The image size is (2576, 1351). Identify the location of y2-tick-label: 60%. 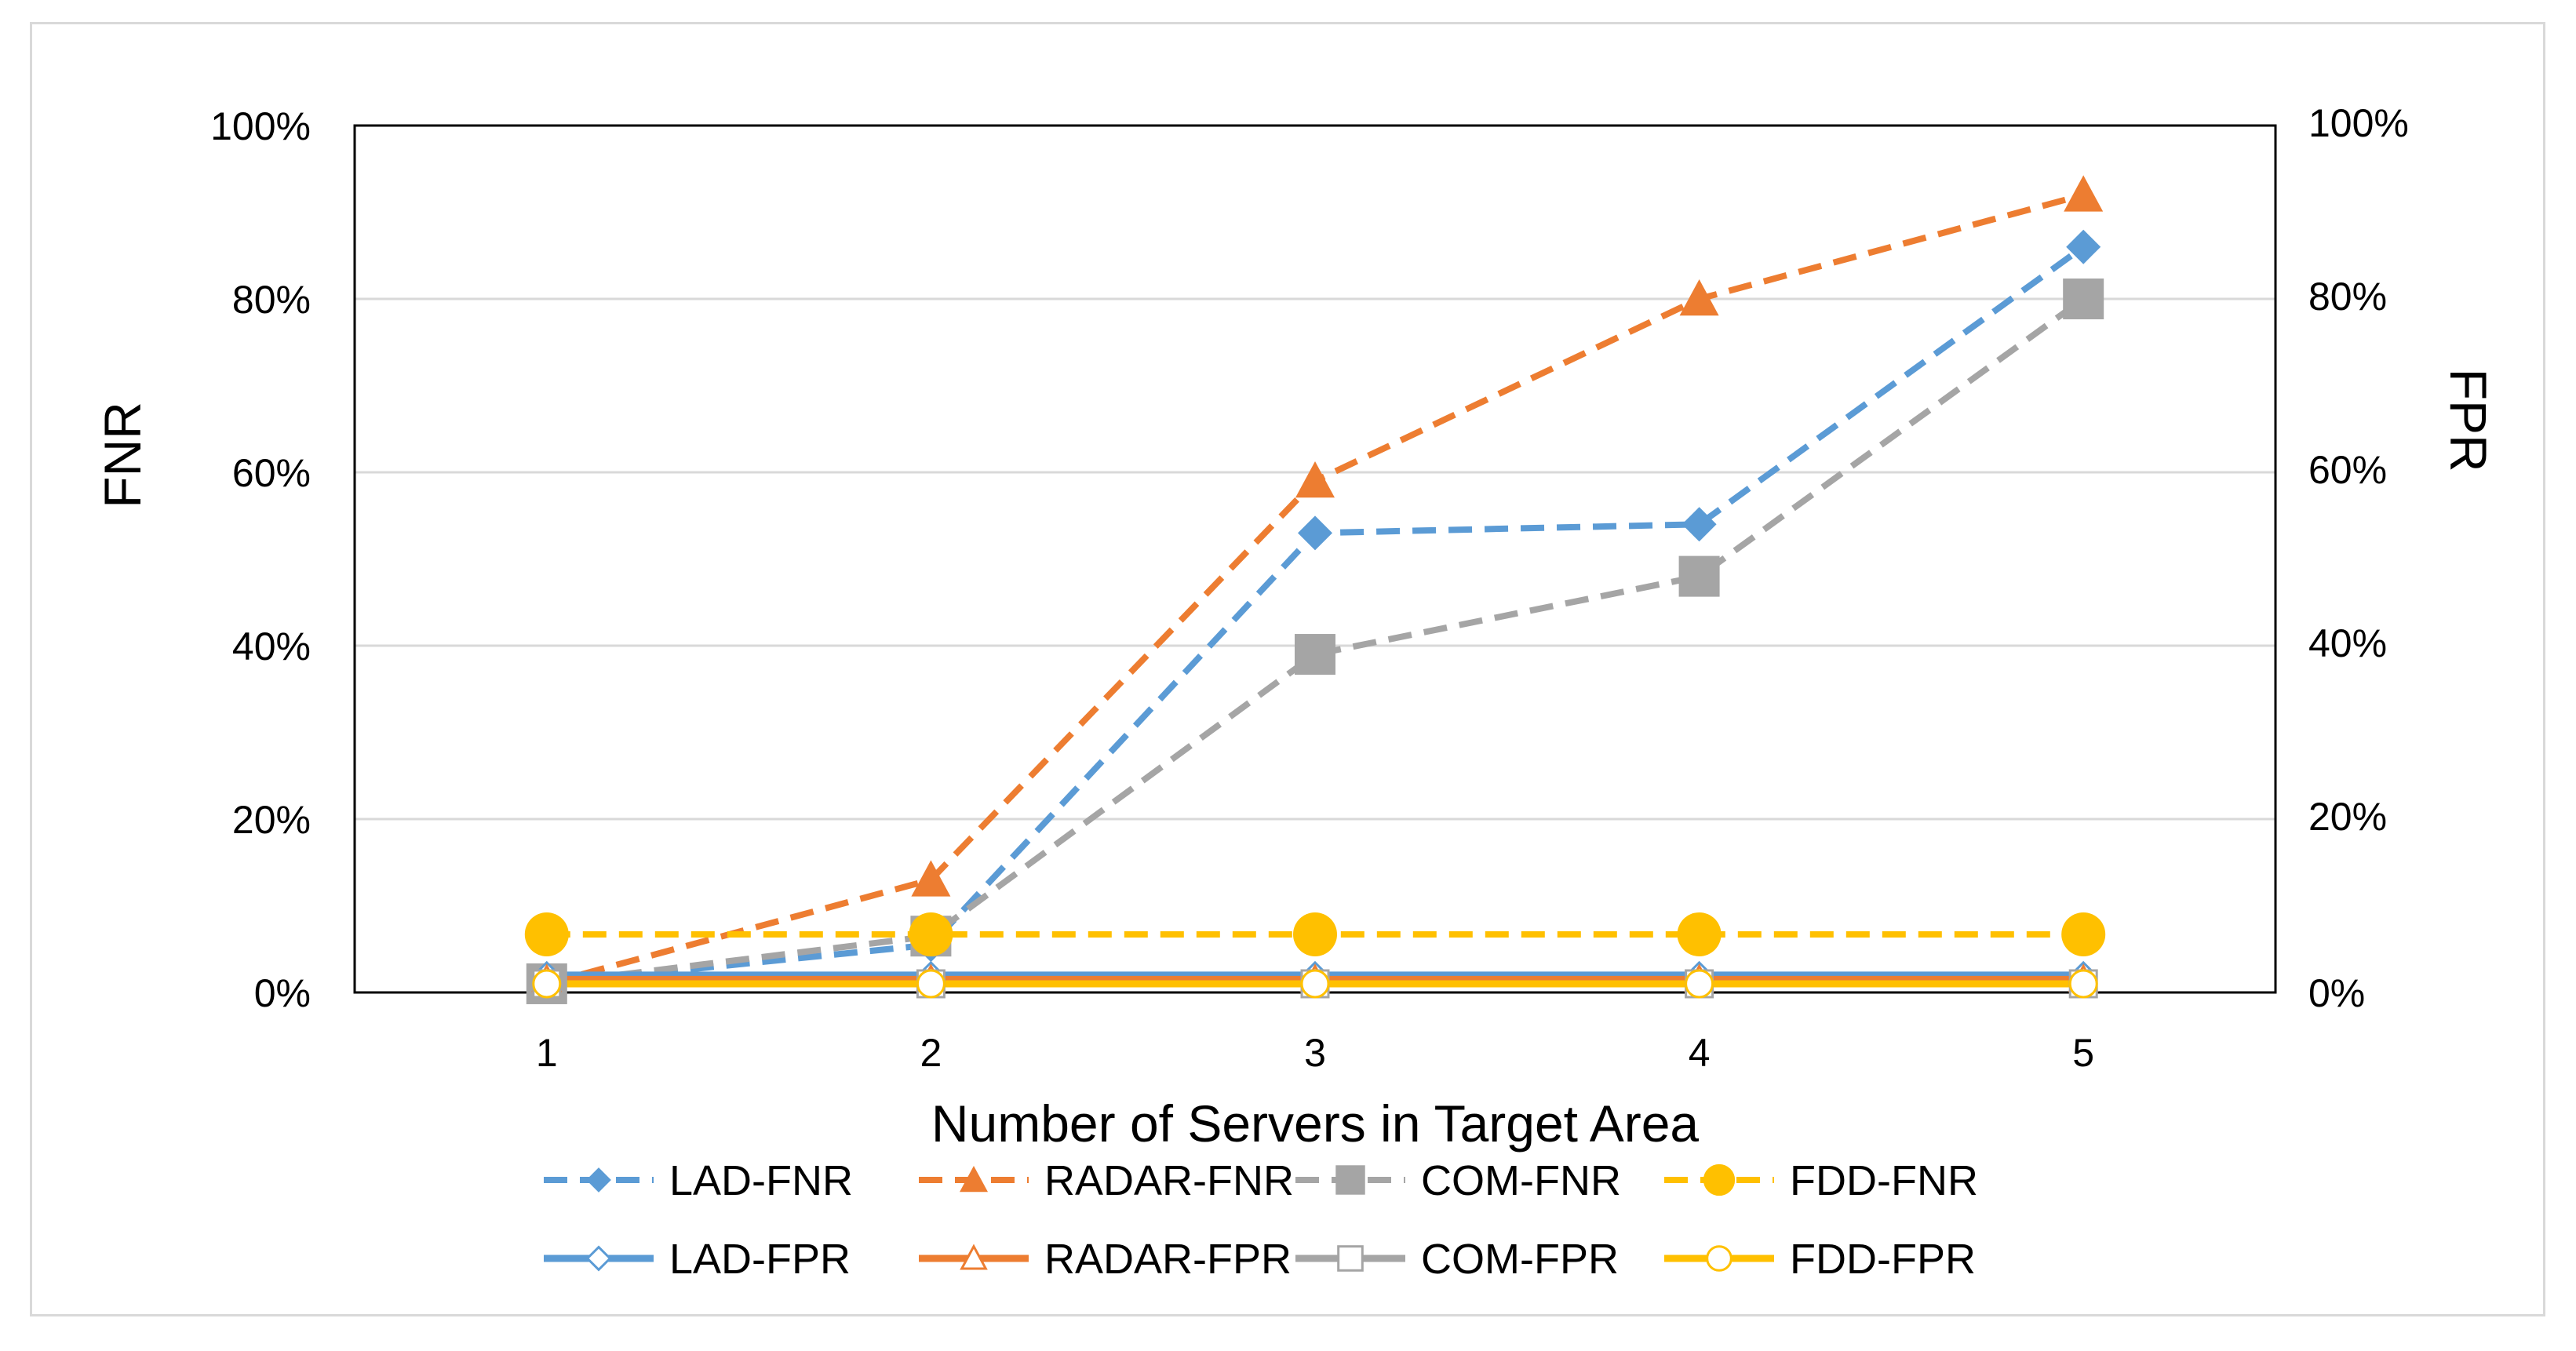
(2347, 470).